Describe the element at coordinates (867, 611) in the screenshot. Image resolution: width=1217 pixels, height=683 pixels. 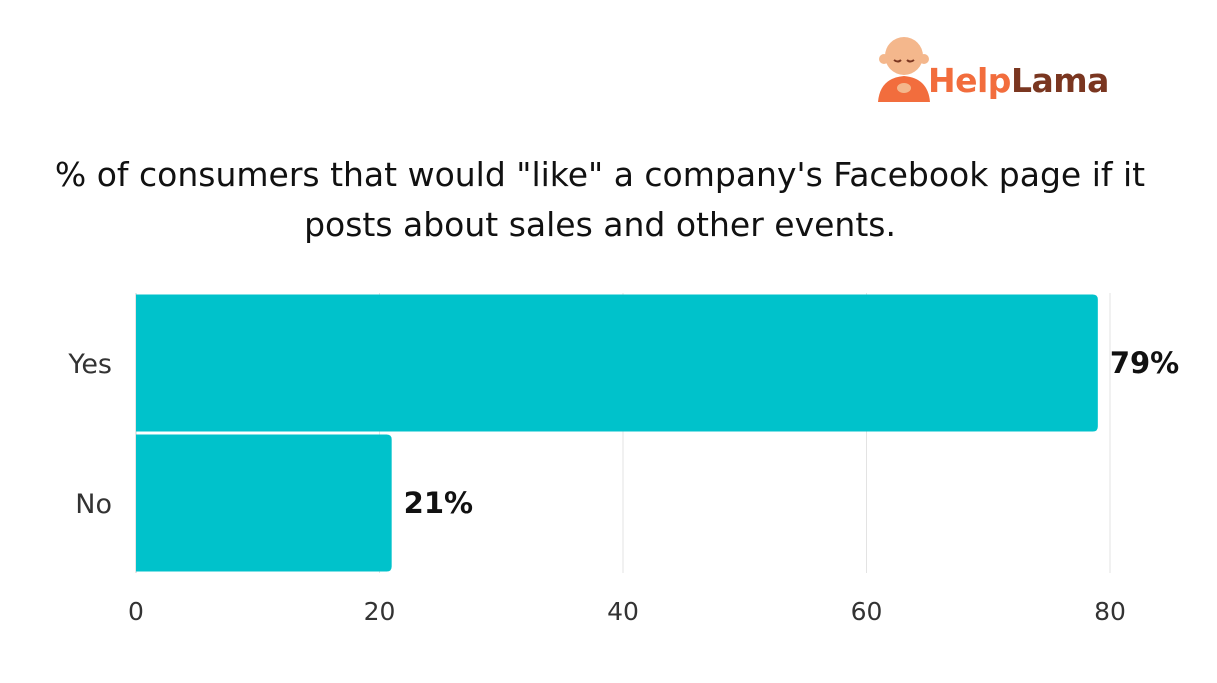
I see `x-tick-label: 60` at that location.